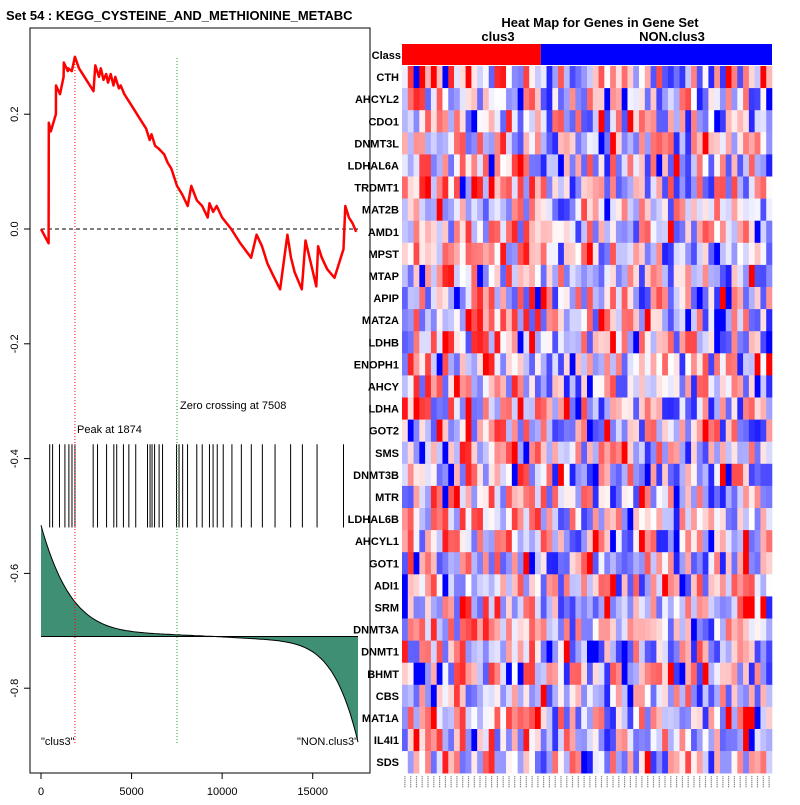  What do you see at coordinates (183, 785) in the screenshot?
I see `x-axis: 0 5000 10000 15000` at bounding box center [183, 785].